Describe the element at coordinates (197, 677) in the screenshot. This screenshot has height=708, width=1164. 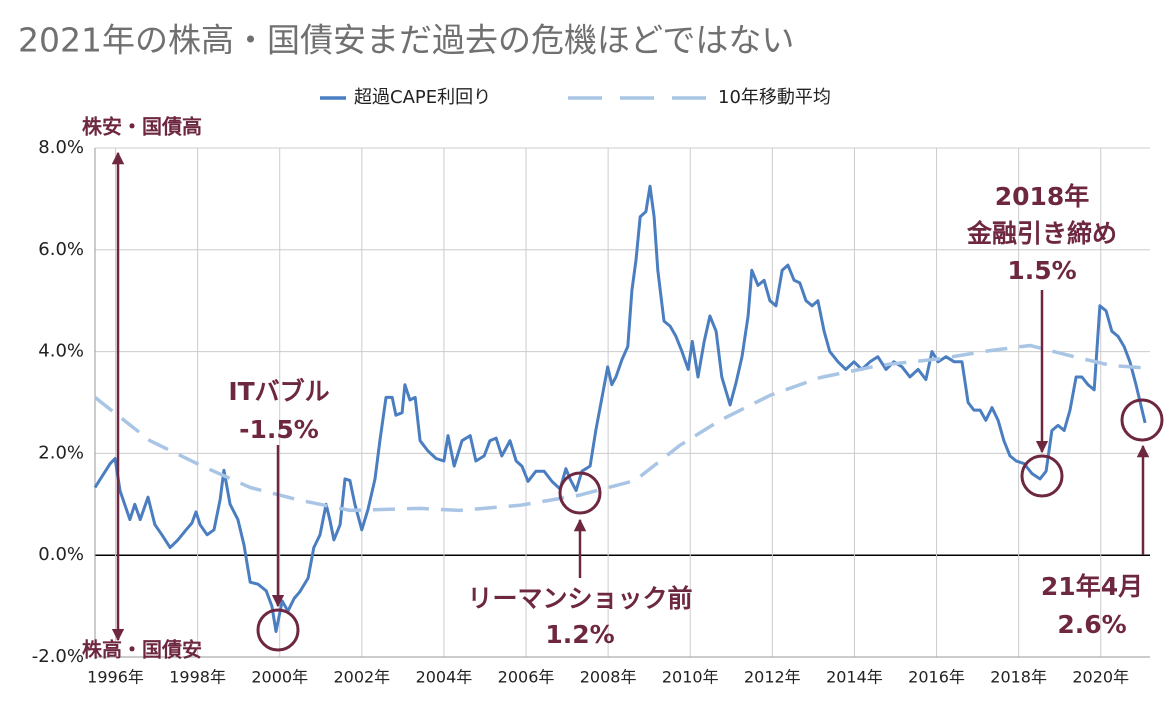
I see `x-tick-label: 1998年` at that location.